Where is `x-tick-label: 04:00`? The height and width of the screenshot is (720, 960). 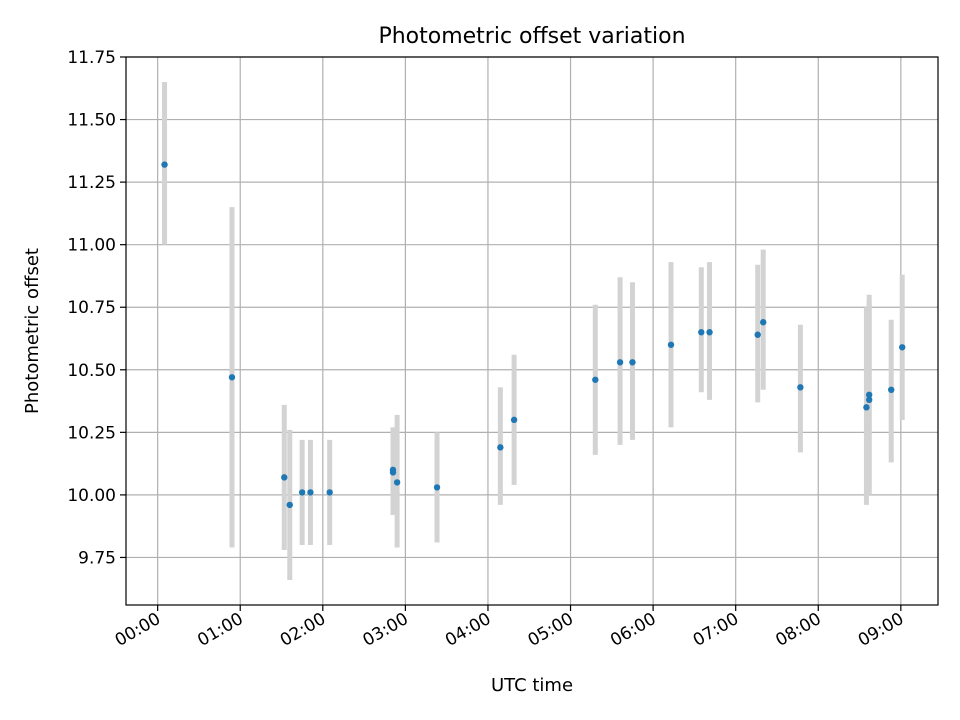
x-tick-label: 04:00 is located at coordinates (468, 630).